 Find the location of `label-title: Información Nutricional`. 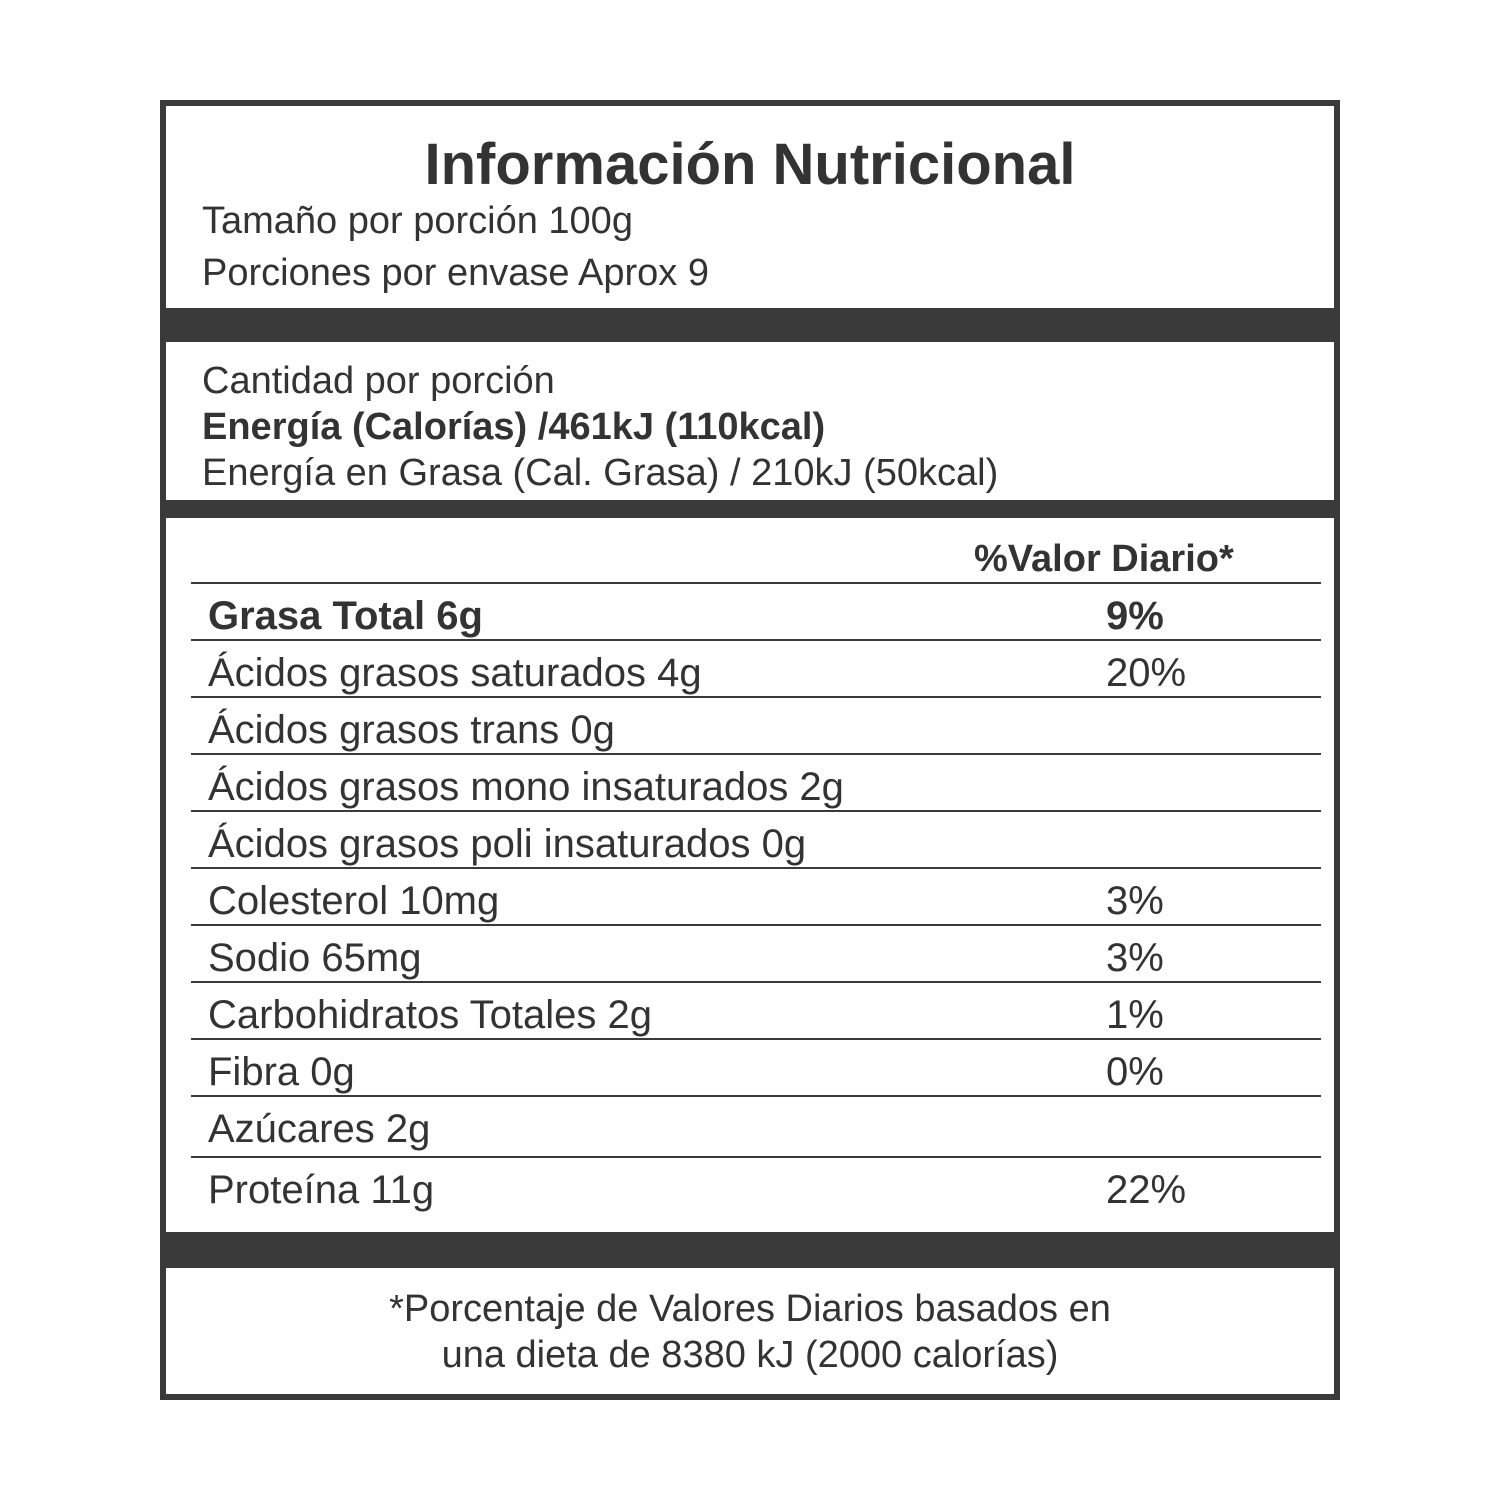

label-title: Información Nutricional is located at coordinates (750, 164).